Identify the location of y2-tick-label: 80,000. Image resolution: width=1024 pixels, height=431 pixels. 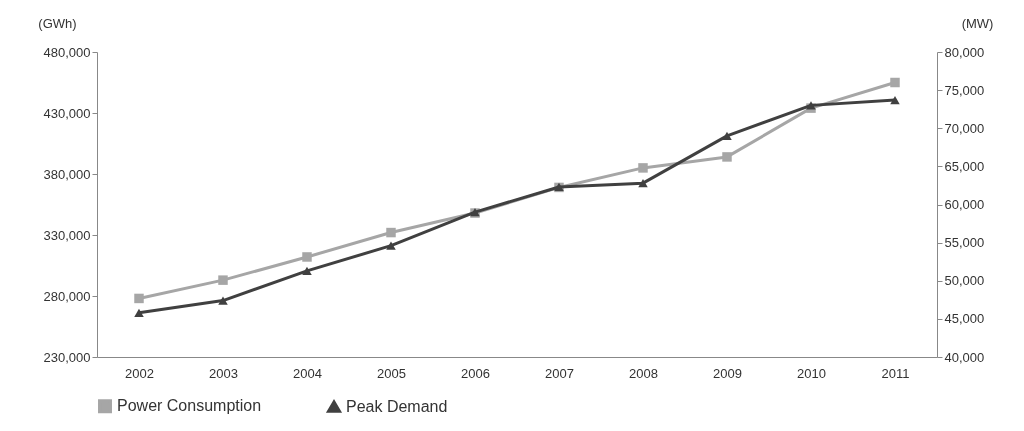
(964, 52).